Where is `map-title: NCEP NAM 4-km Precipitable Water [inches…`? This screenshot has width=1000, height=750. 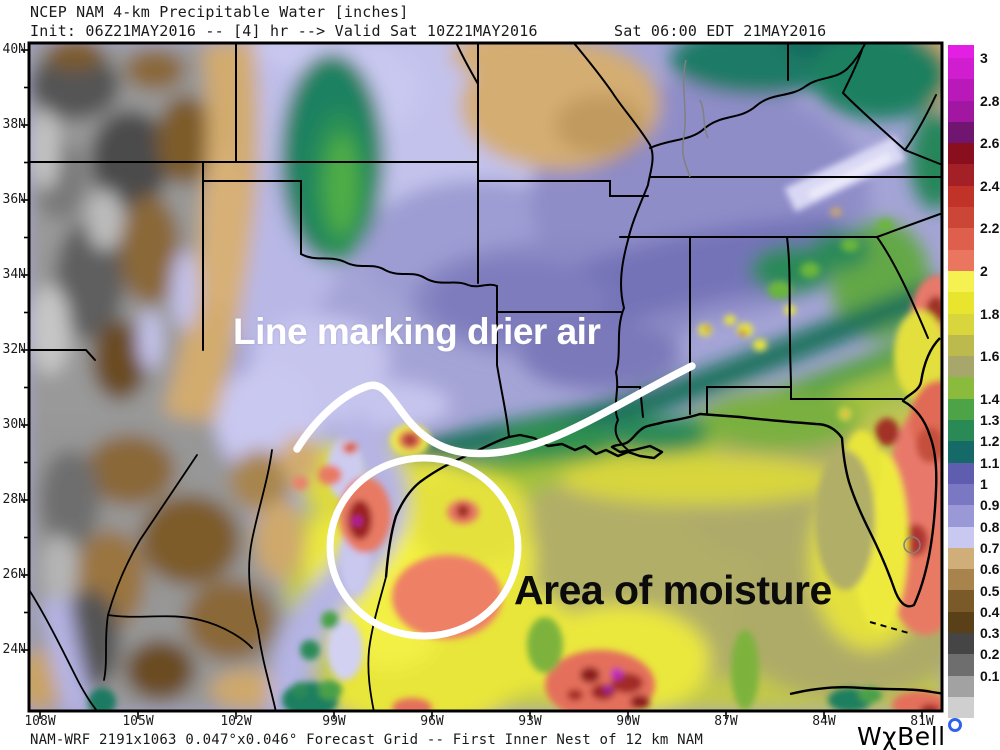 map-title: NCEP NAM 4-km Precipitable Water [inches… is located at coordinates (219, 12).